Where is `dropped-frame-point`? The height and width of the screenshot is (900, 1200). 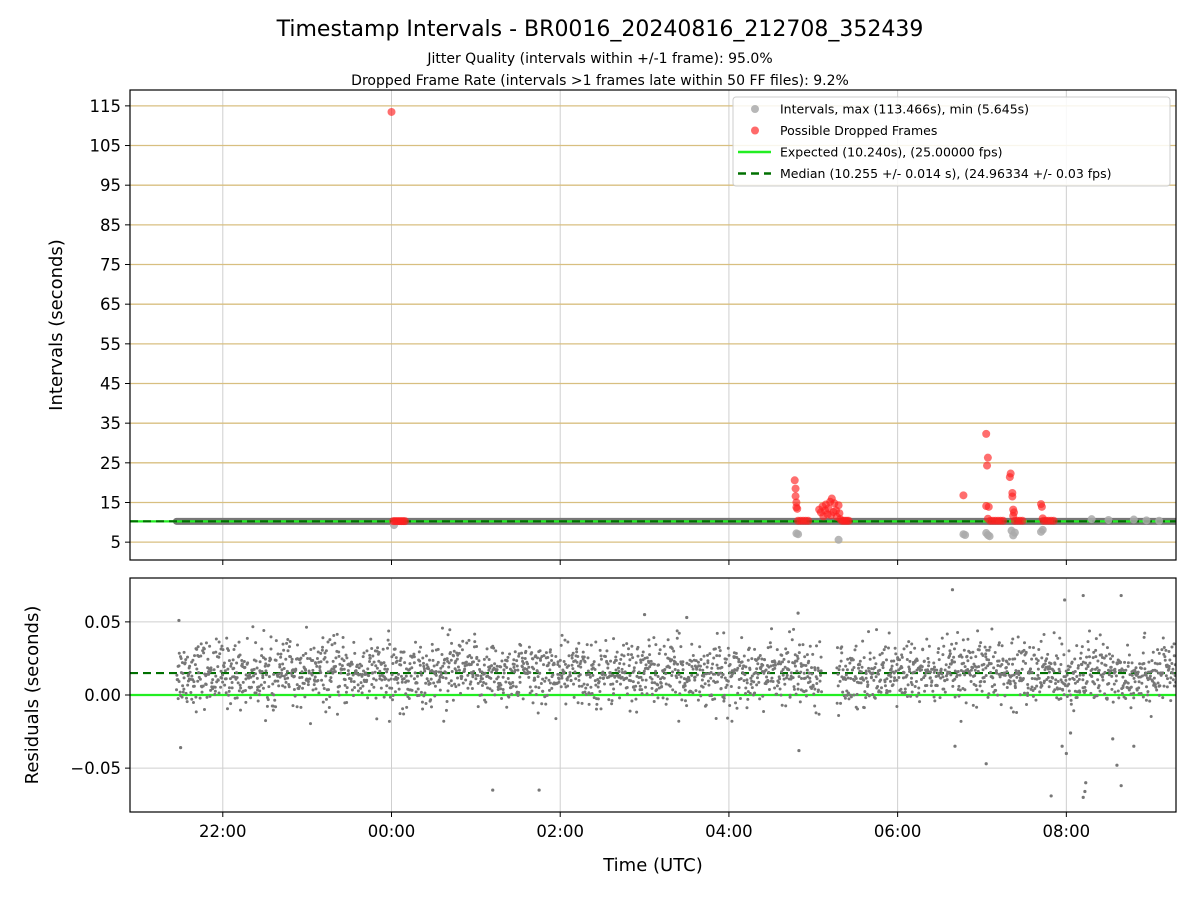
dropped-frame-point is located at coordinates (1053, 520).